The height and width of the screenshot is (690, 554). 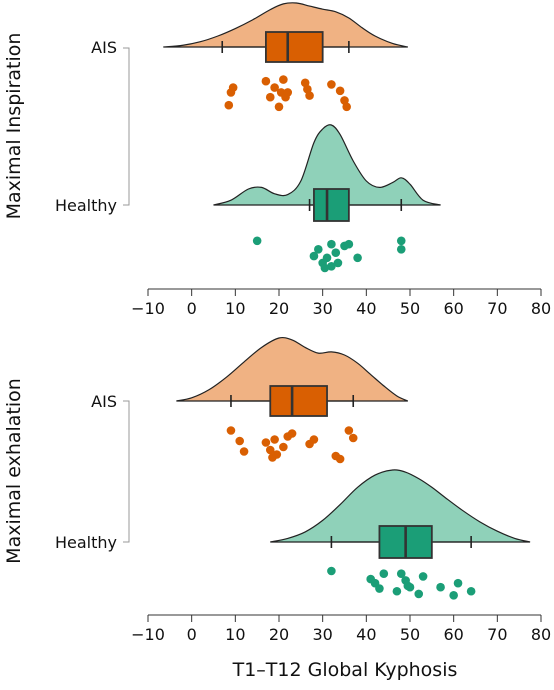 What do you see at coordinates (14, 126) in the screenshot?
I see `panel-label: Maximal Inspiration` at bounding box center [14, 126].